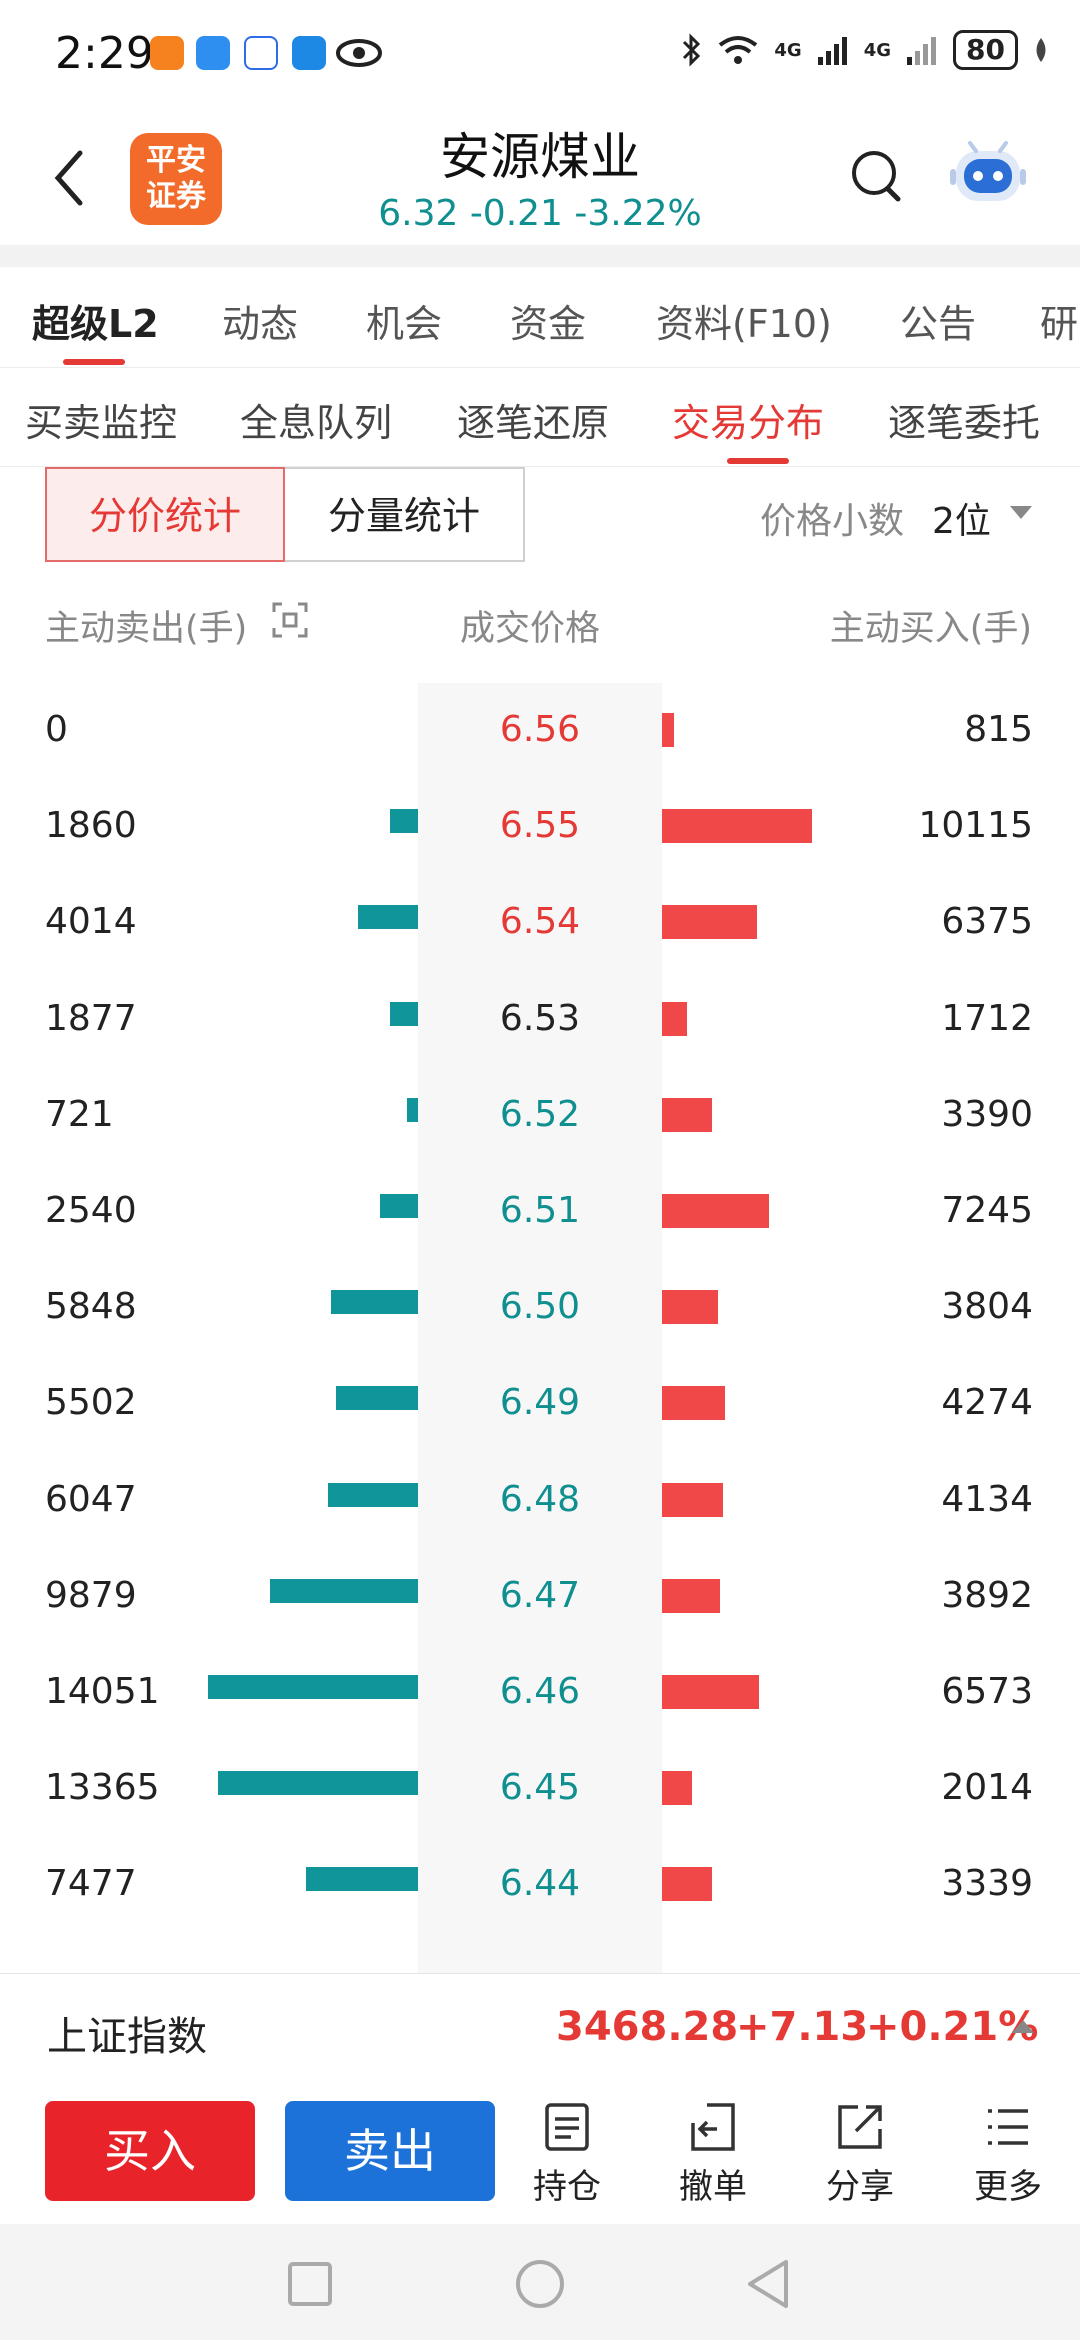 This screenshot has height=2340, width=1080. I want to click on column-header-price: 成交价格, so click(530, 629).